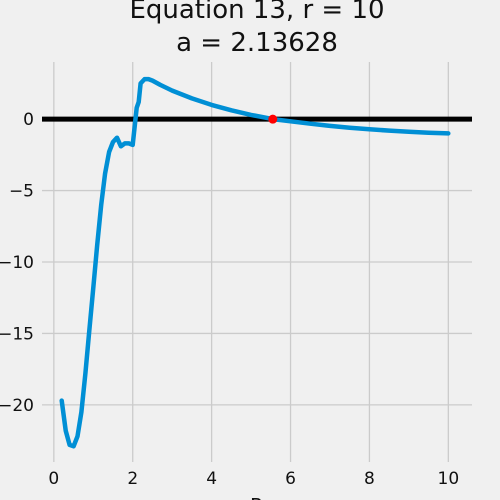 The image size is (500, 500). Describe the element at coordinates (28, 120) in the screenshot. I see `y-tick-label: 0` at that location.